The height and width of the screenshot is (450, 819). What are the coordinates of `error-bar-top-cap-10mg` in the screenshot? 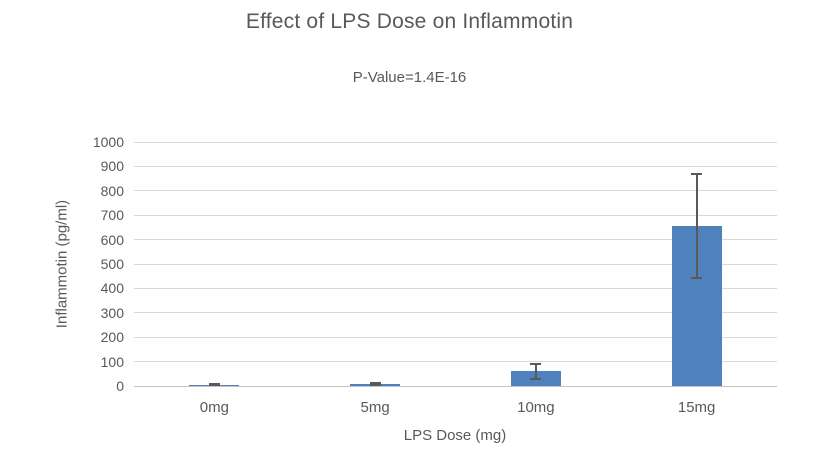 It's located at (536, 364).